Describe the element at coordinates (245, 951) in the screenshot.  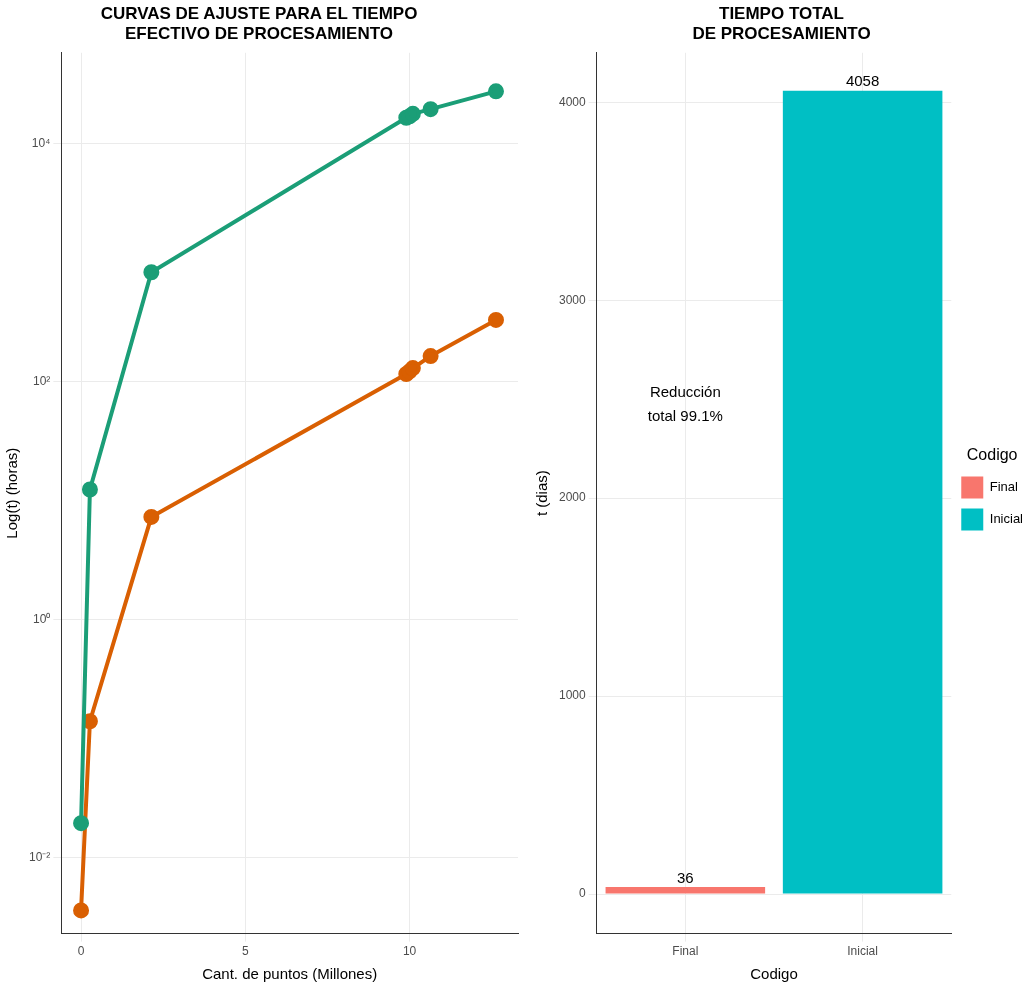
I see `x-tick-label: 5` at that location.